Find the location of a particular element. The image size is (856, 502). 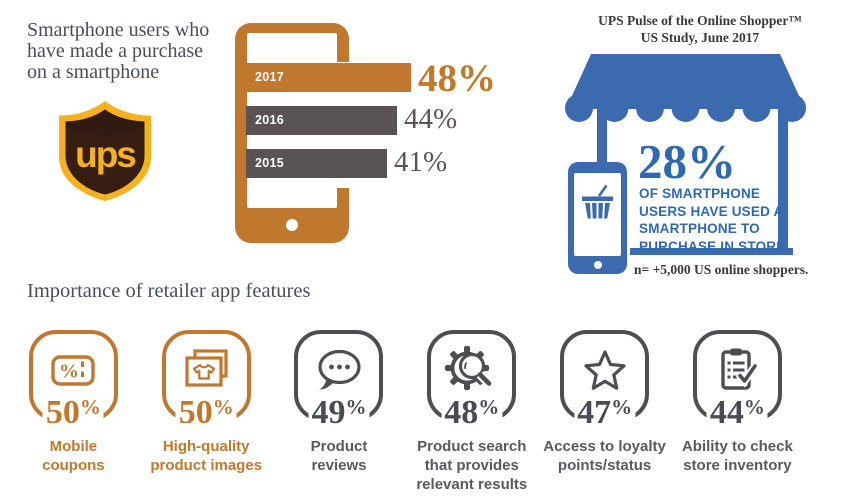

bar-2017: 2017 is located at coordinates (328, 77).